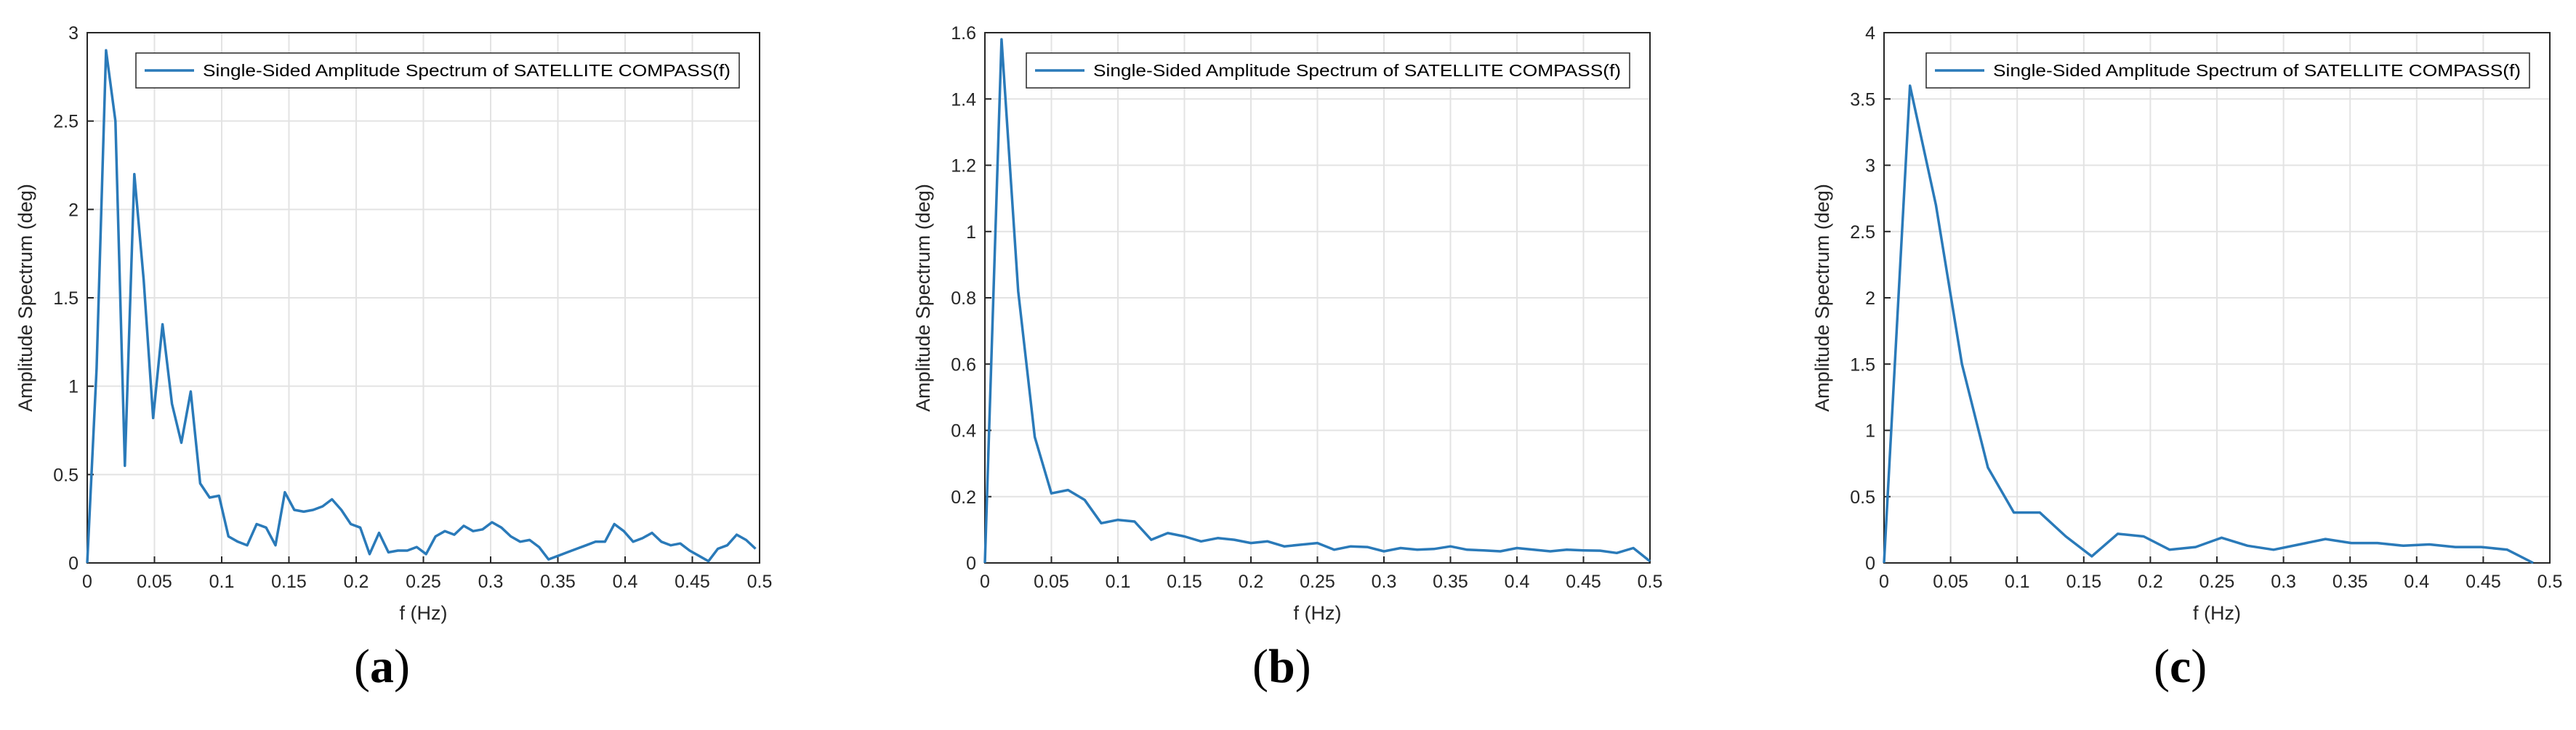 The width and height of the screenshot is (2576, 730). Describe the element at coordinates (963, 497) in the screenshot. I see `y-tick-label: 0.2` at that location.